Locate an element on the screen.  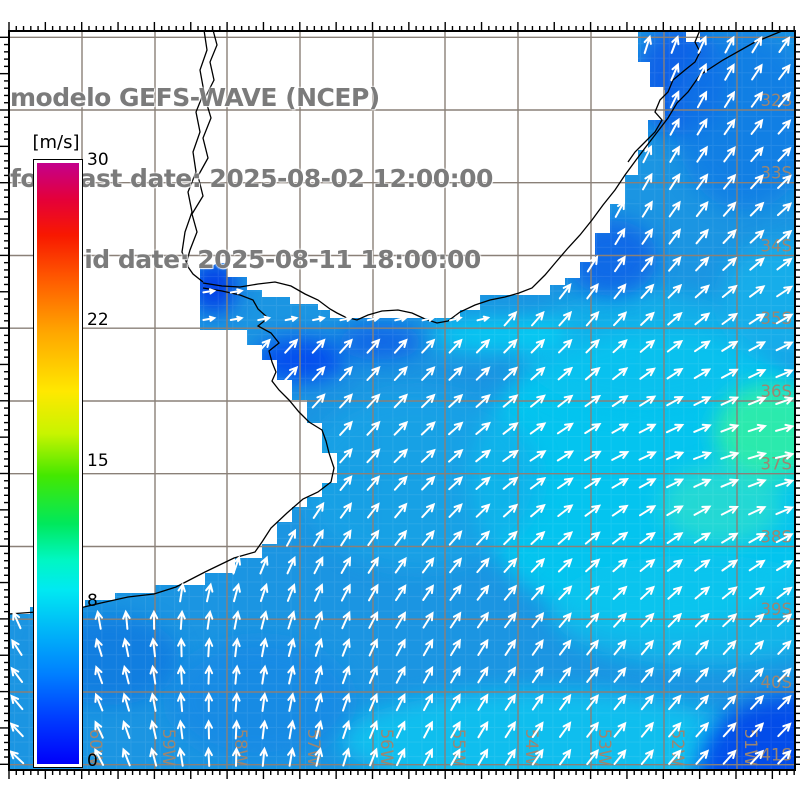
lat-label-36S: 36S is located at coordinates (776, 391).